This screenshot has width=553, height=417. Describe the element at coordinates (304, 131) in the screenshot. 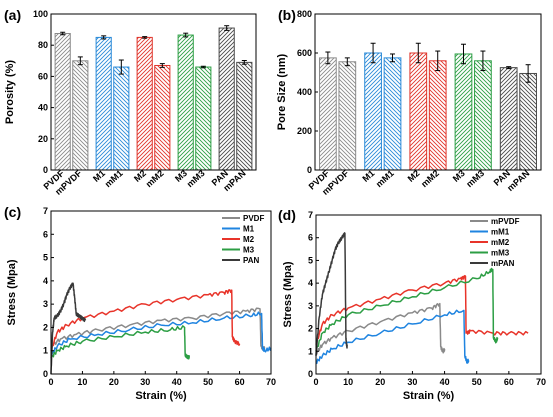

I see `y-tick-label: 200` at that location.